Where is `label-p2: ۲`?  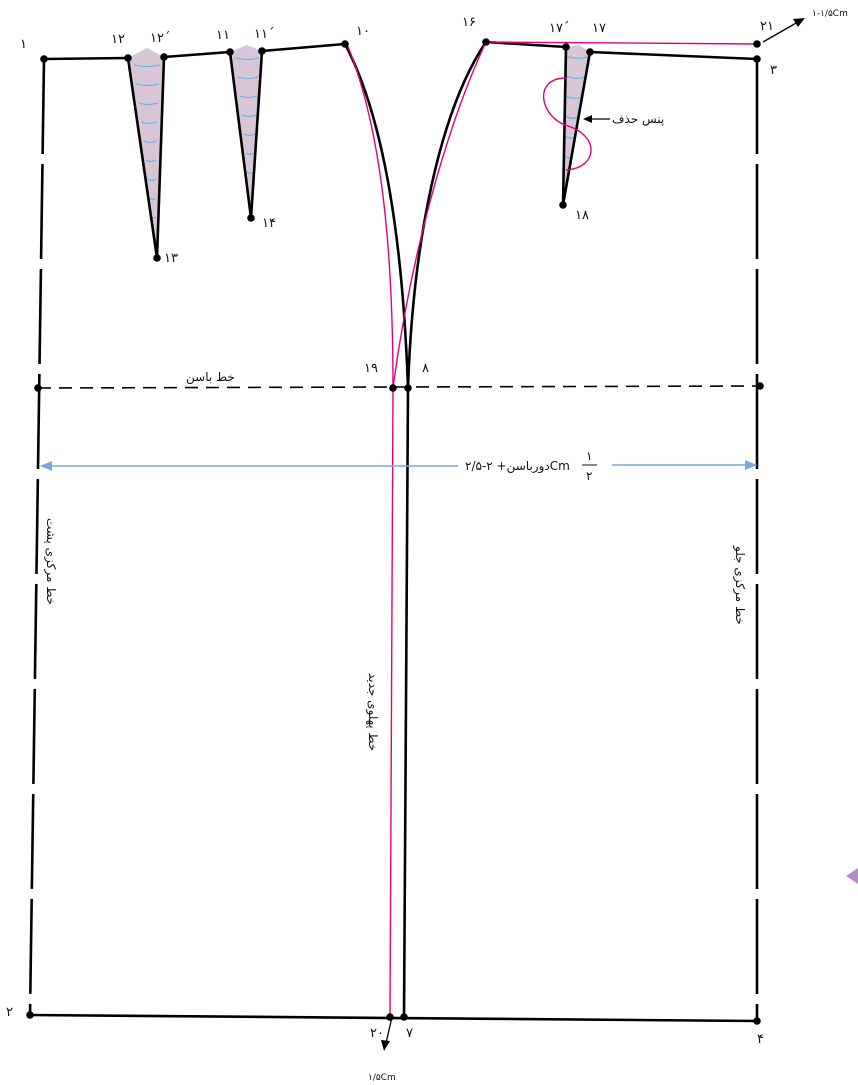
label-p2: ۲ is located at coordinates (9, 1012).